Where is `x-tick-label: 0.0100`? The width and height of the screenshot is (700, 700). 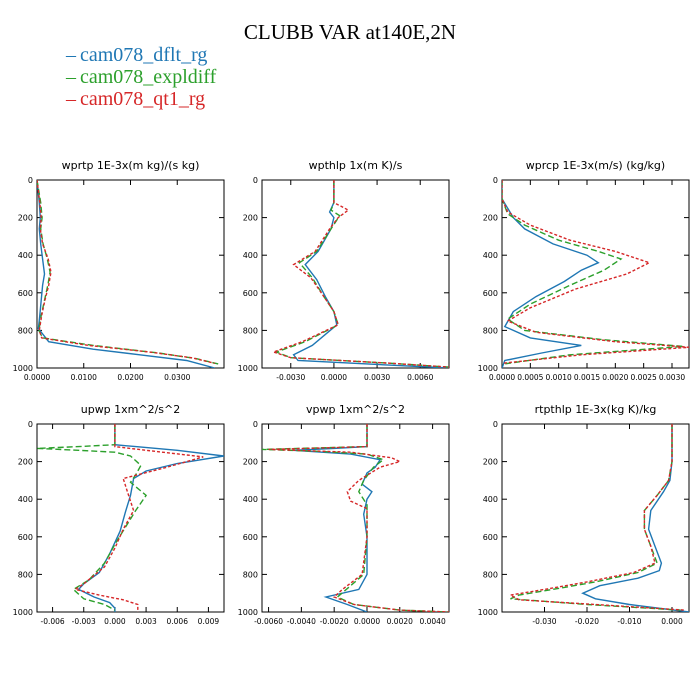
x-tick-label: 0.0100 is located at coordinates (84, 377).